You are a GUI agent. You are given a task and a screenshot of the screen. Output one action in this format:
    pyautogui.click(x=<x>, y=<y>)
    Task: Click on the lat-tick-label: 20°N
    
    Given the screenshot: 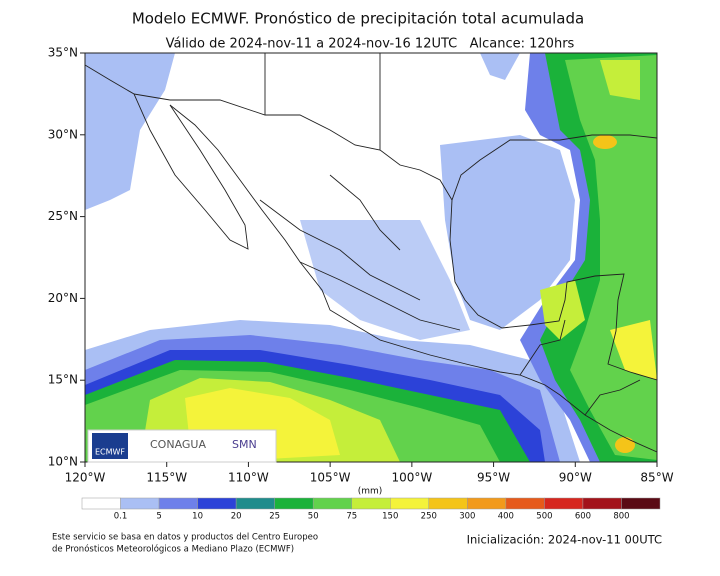 What is the action you would take?
    pyautogui.click(x=63, y=298)
    